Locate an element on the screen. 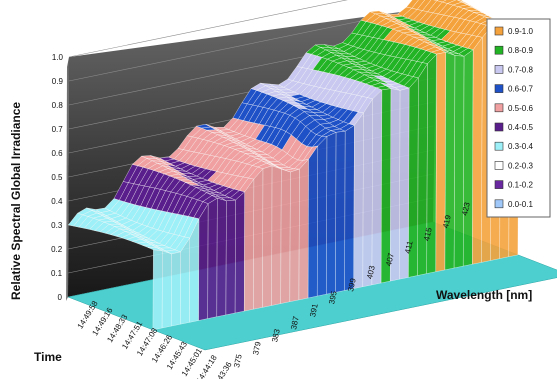  z-tick-label: 0.4 is located at coordinates (57, 201).